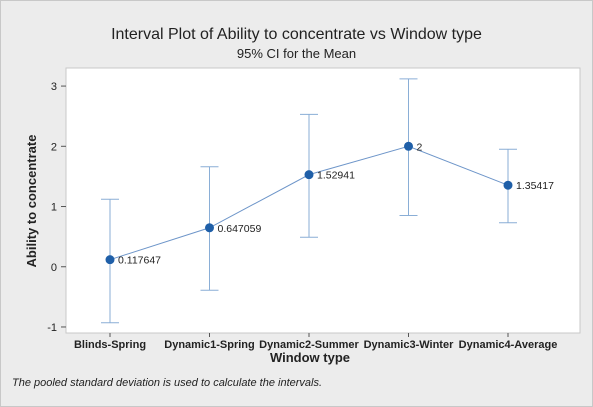  I want to click on mean-data-label: 0.117647, so click(139, 261).